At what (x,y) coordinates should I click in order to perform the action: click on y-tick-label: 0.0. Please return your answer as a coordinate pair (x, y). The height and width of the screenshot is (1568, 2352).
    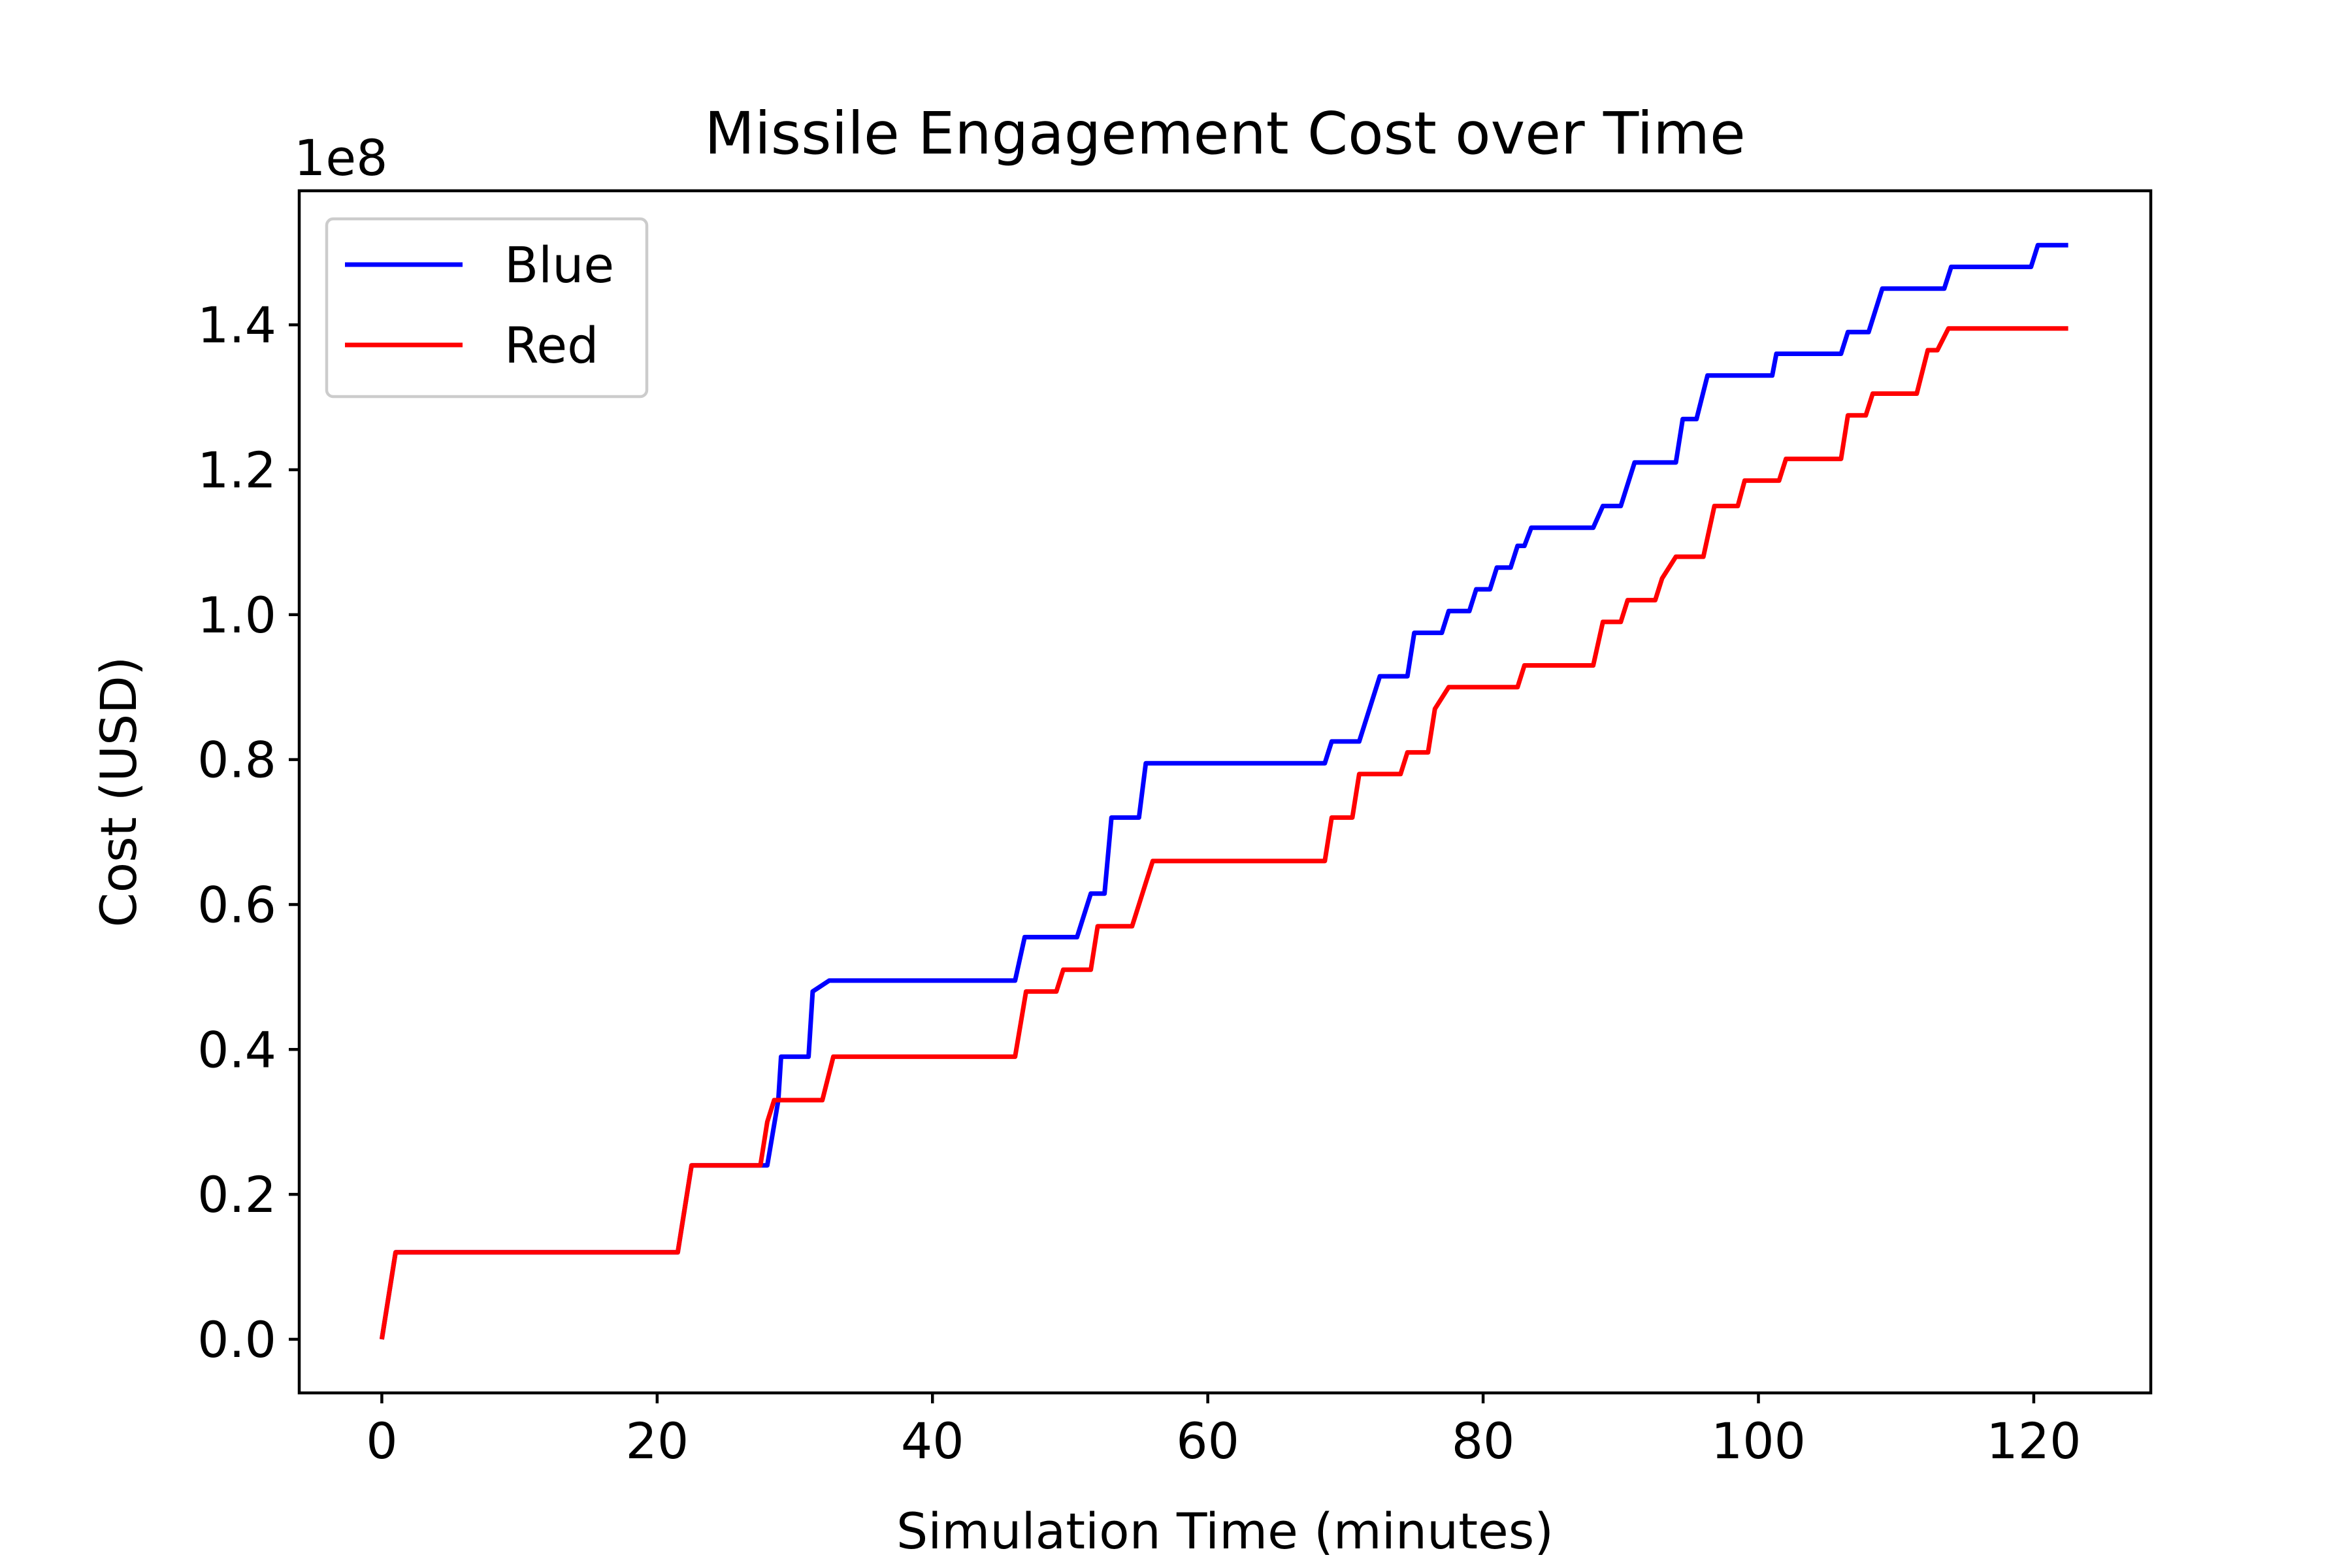
    Looking at the image, I should click on (236, 1340).